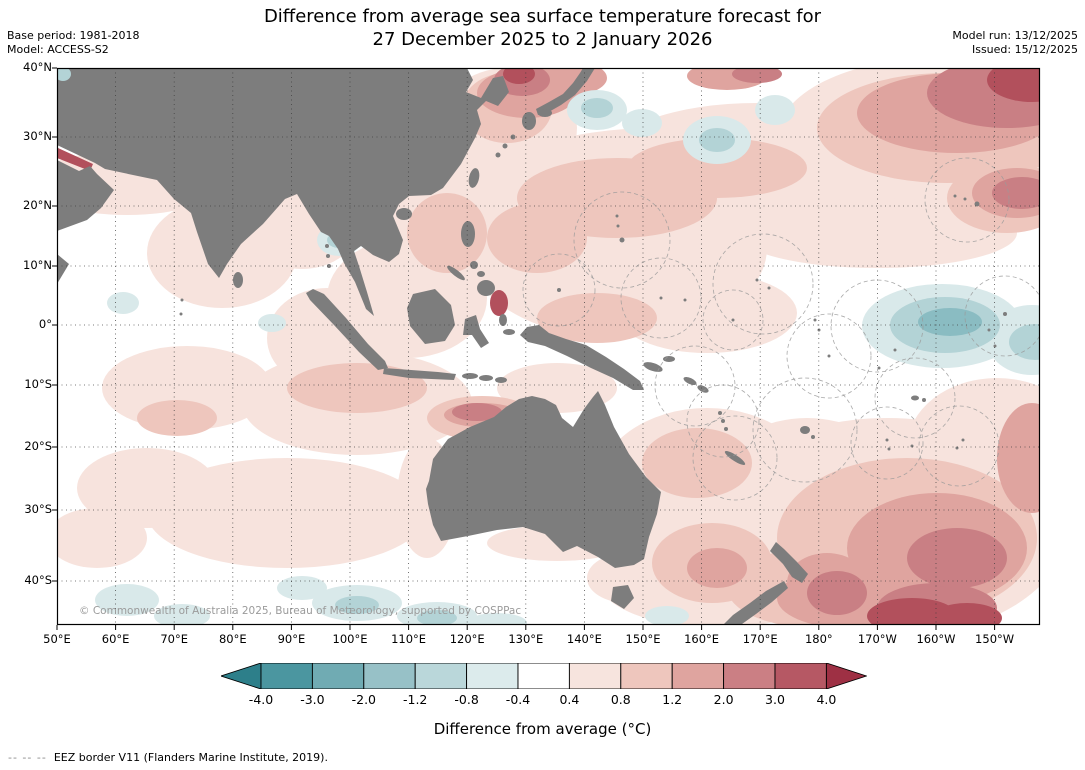 This screenshot has width=1085, height=770. What do you see at coordinates (174, 639) in the screenshot?
I see `x-tick-label: 70°E` at bounding box center [174, 639].